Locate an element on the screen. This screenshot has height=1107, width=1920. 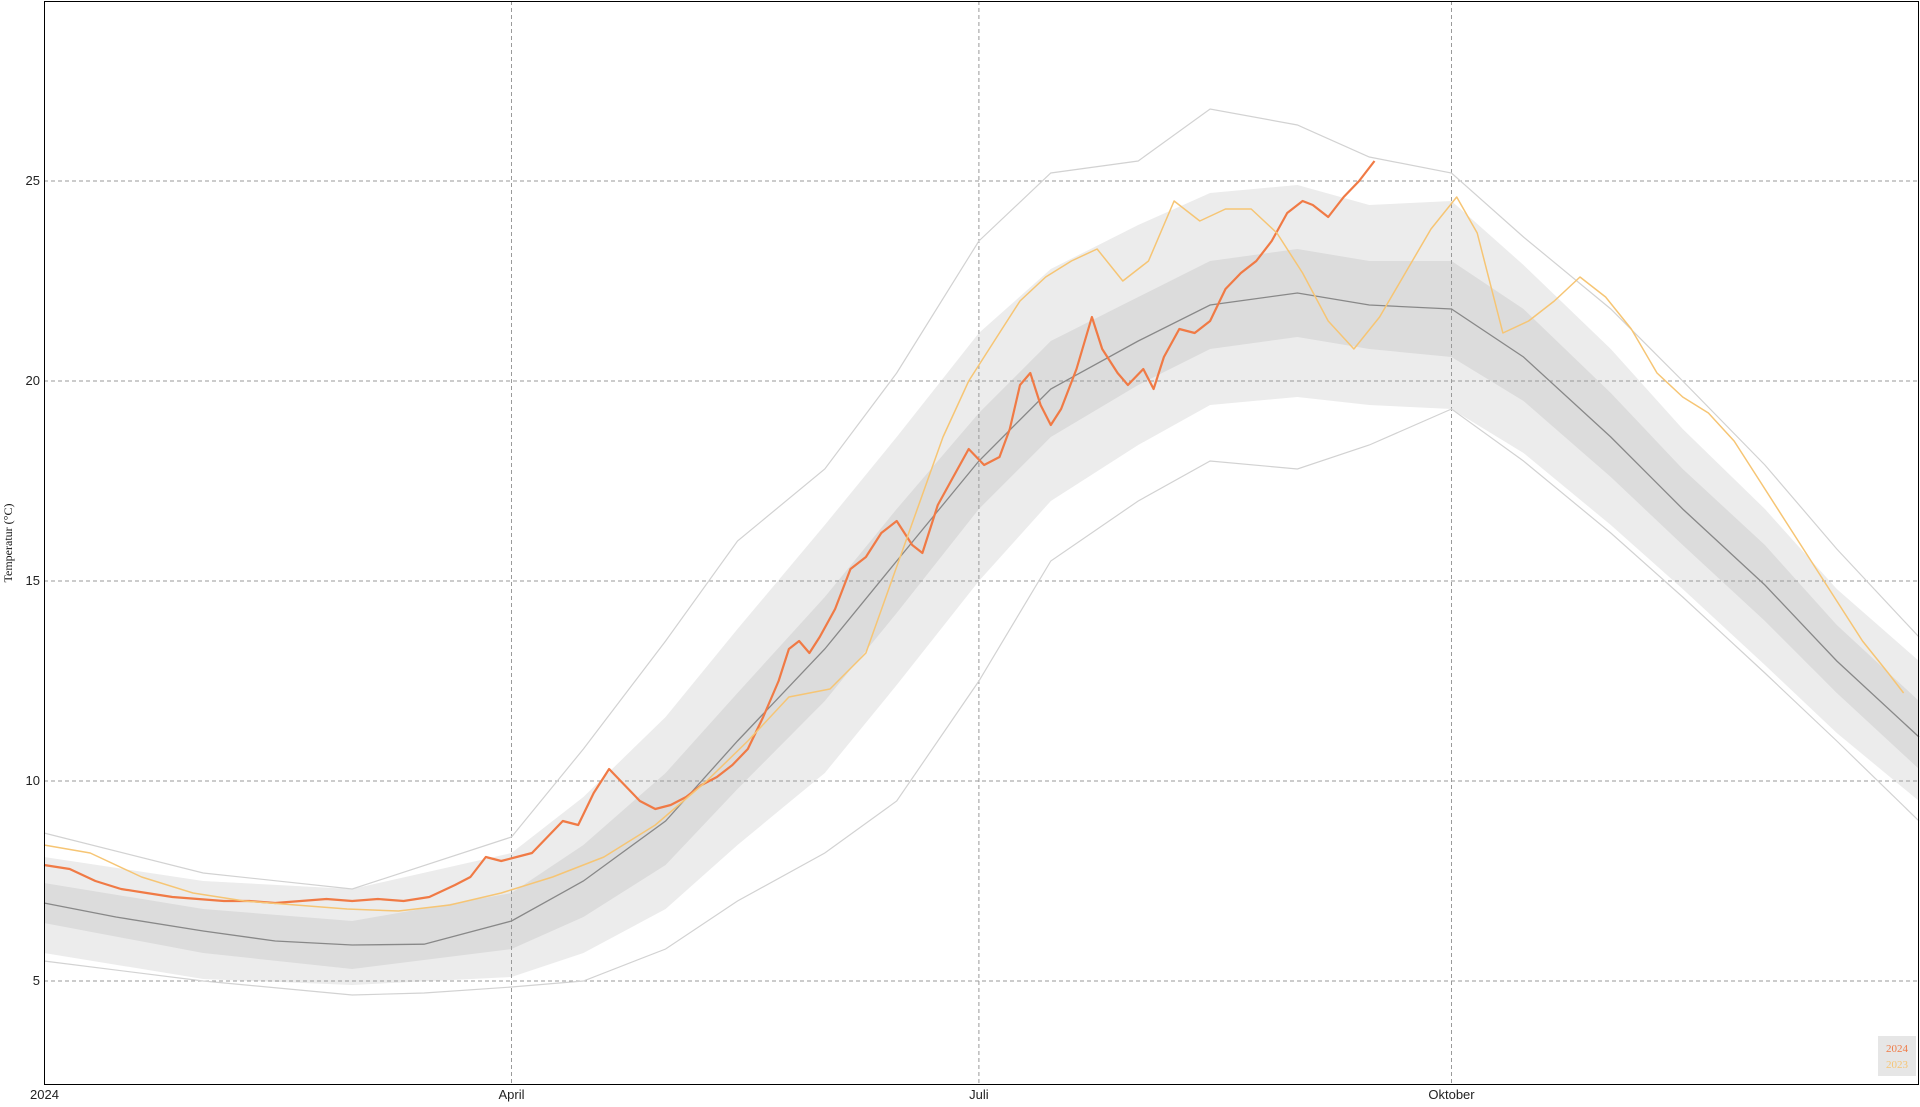
legend-entry-2024: 2024 is located at coordinates (1897, 1049).